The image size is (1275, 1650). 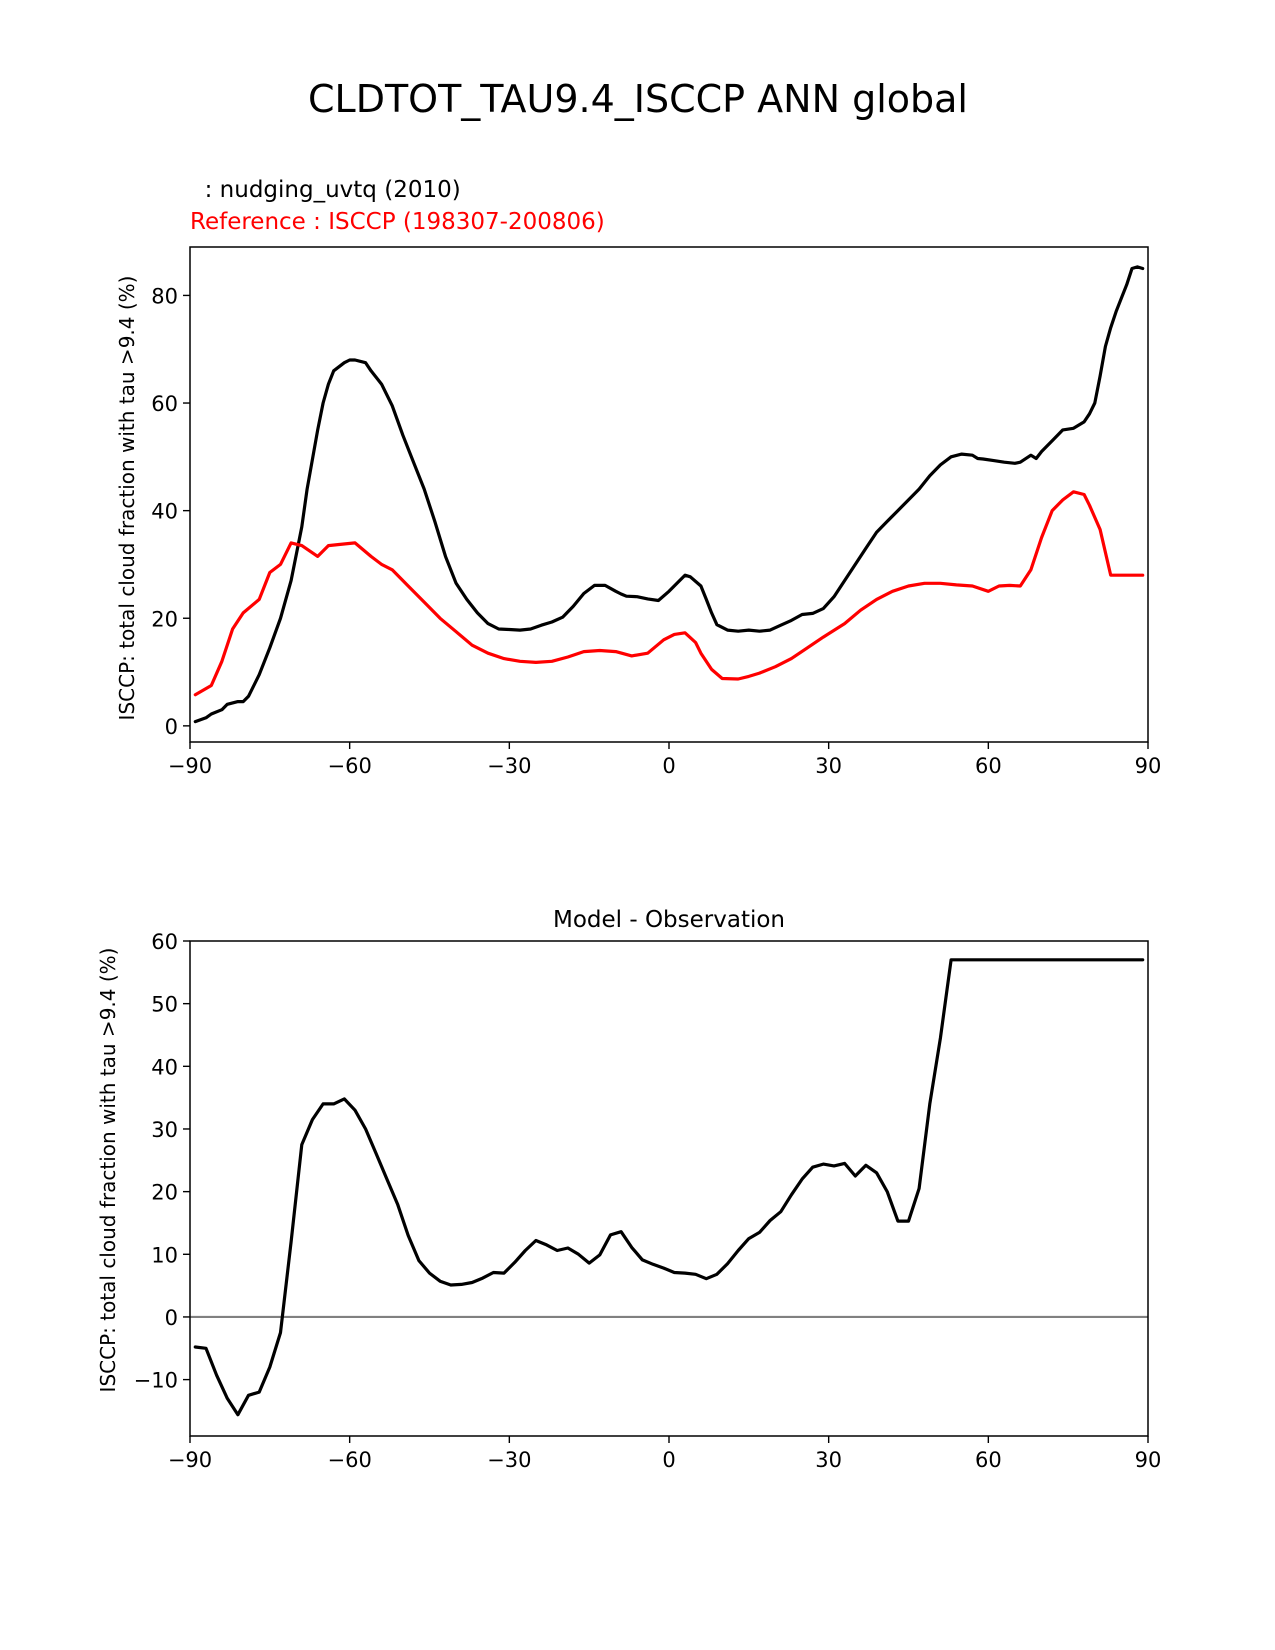 I want to click on model-title: : nudging_uvtq (2010), so click(x=325, y=190).